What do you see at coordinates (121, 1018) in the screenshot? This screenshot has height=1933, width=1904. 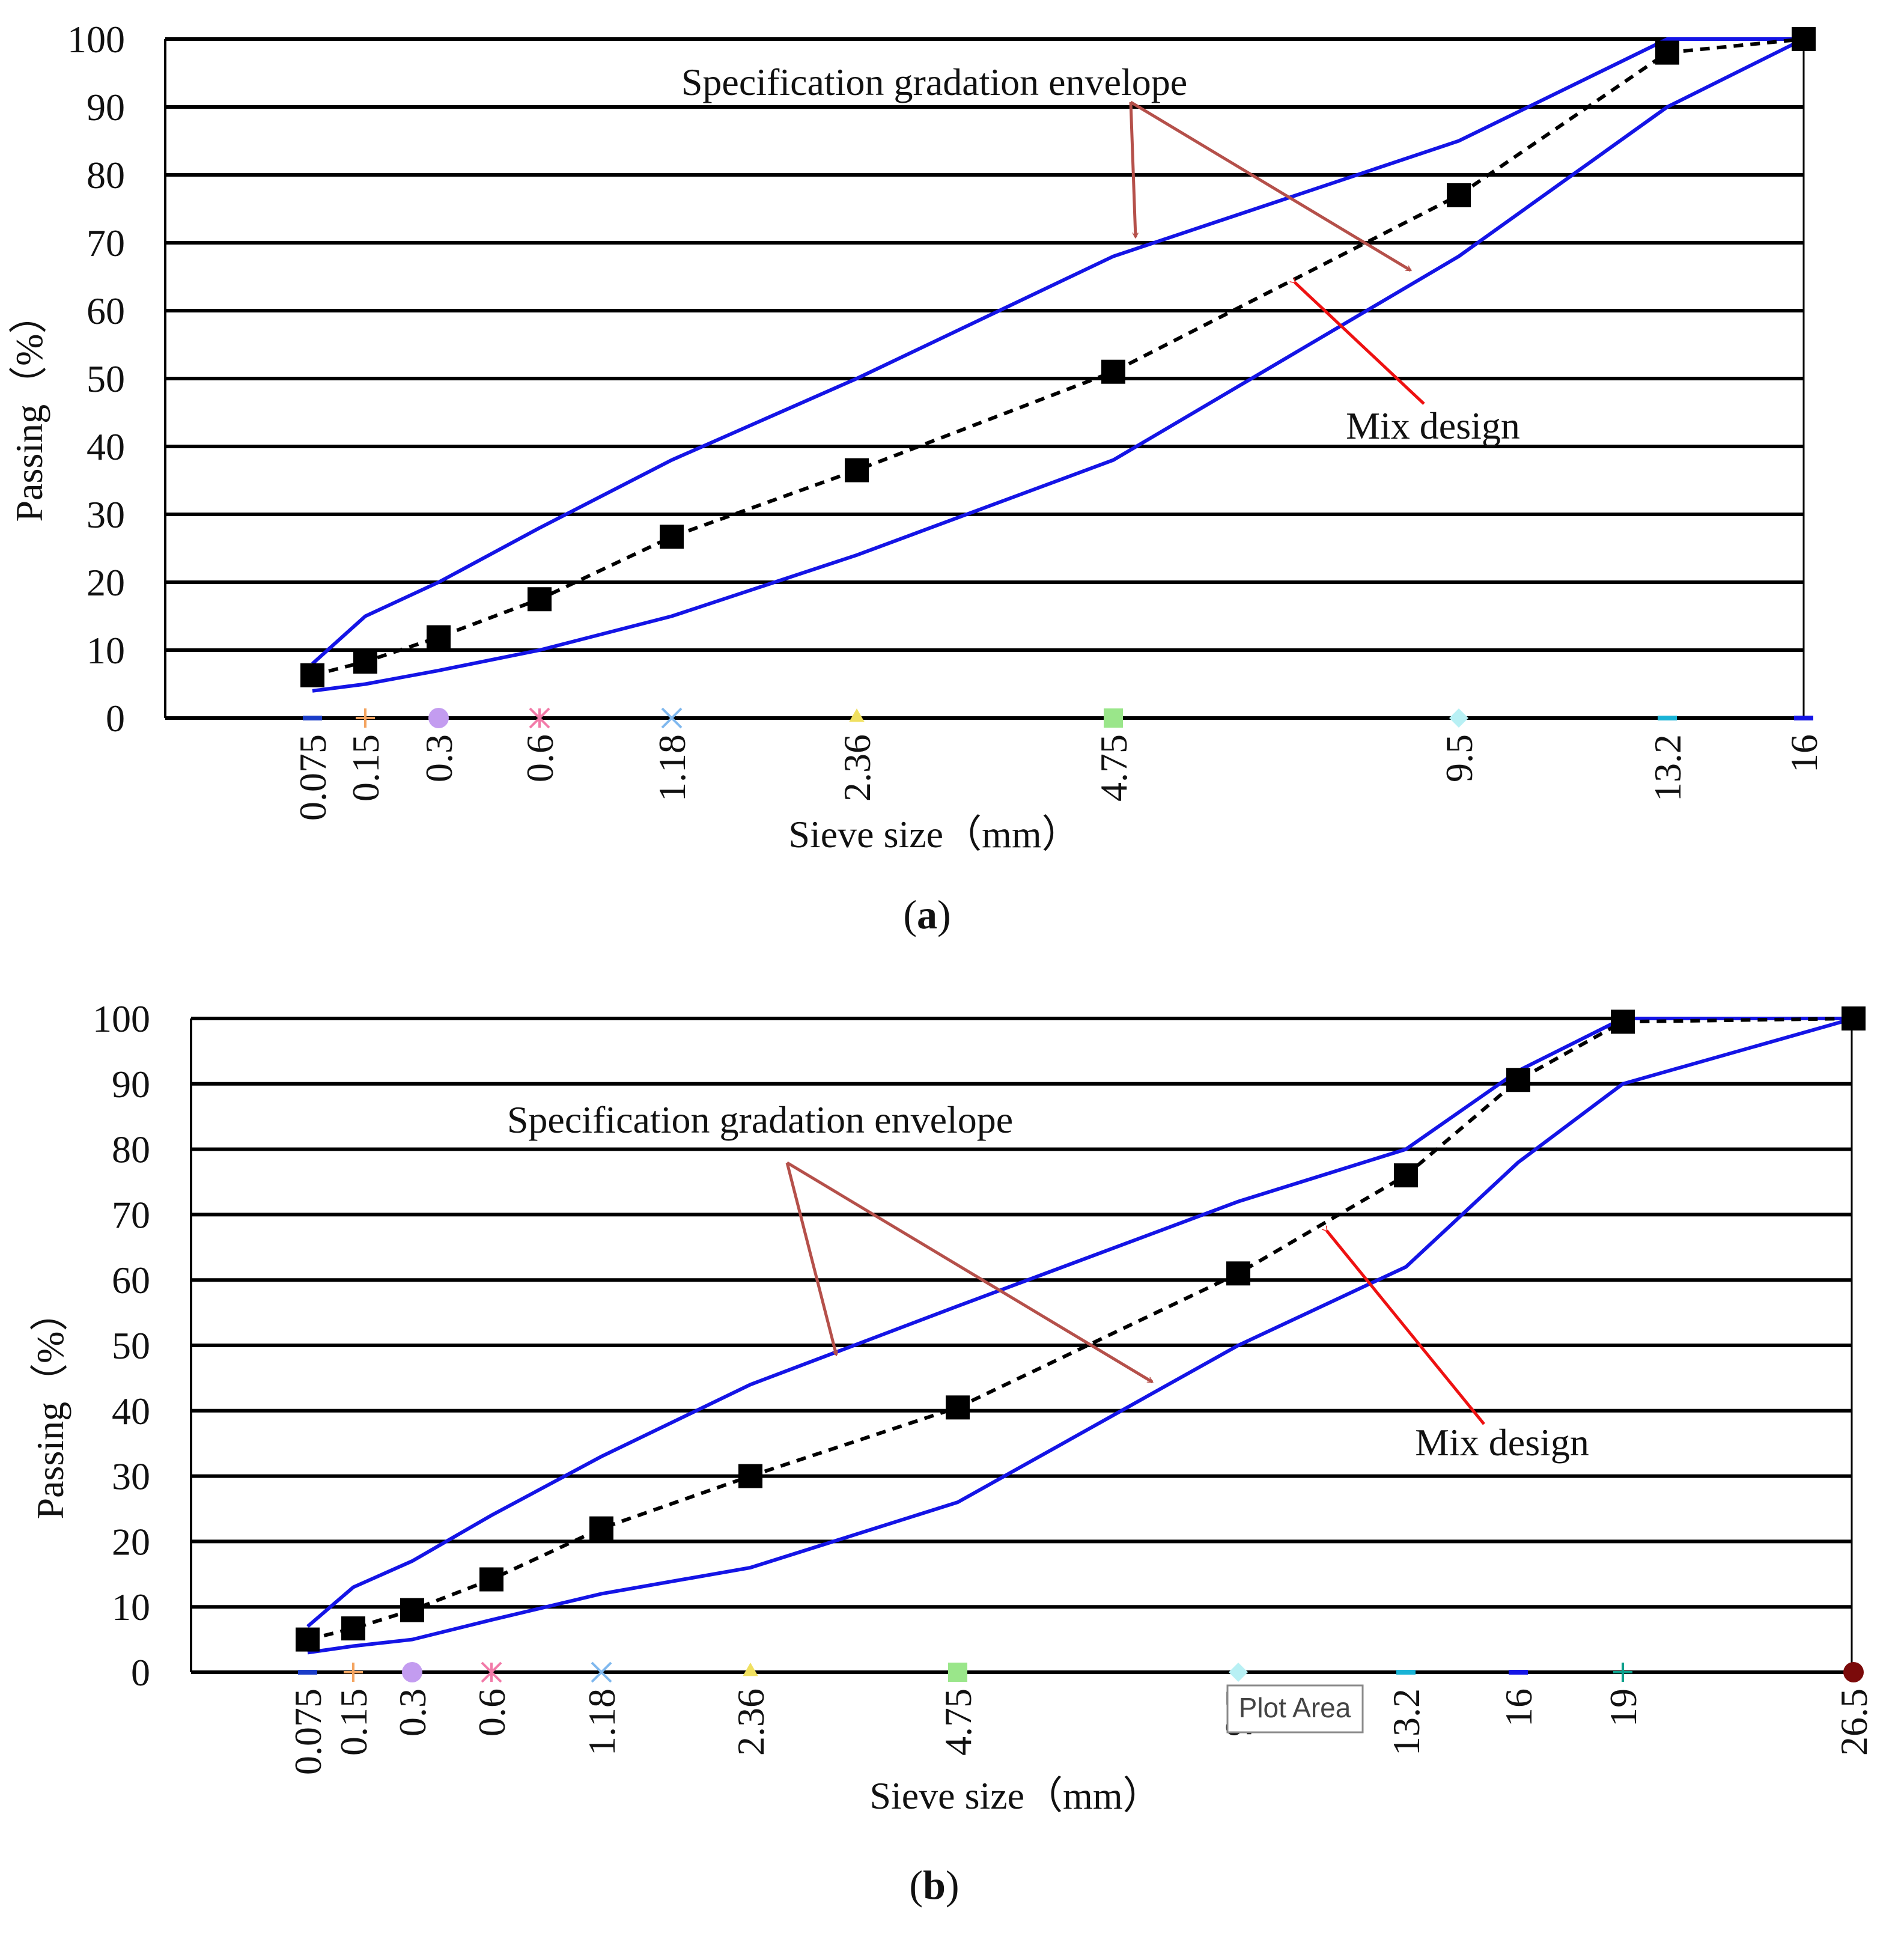 I see `y-tick-label: 100` at bounding box center [121, 1018].